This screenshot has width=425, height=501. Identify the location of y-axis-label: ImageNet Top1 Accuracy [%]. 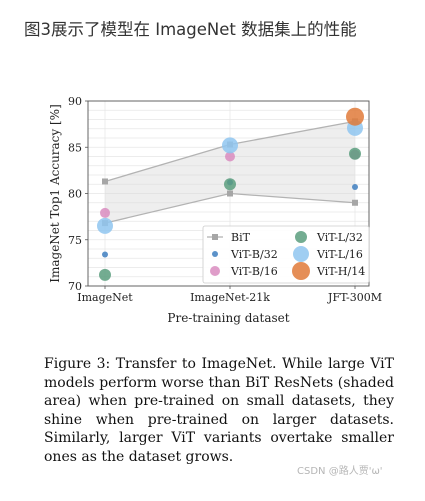
(55, 193).